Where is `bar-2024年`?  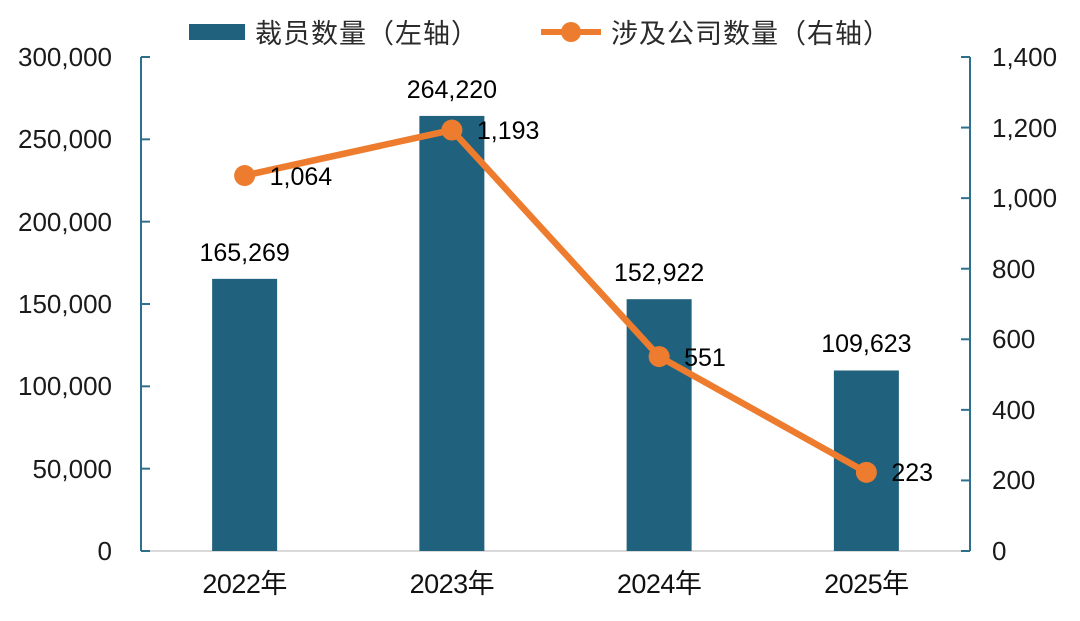 bar-2024年 is located at coordinates (659, 425).